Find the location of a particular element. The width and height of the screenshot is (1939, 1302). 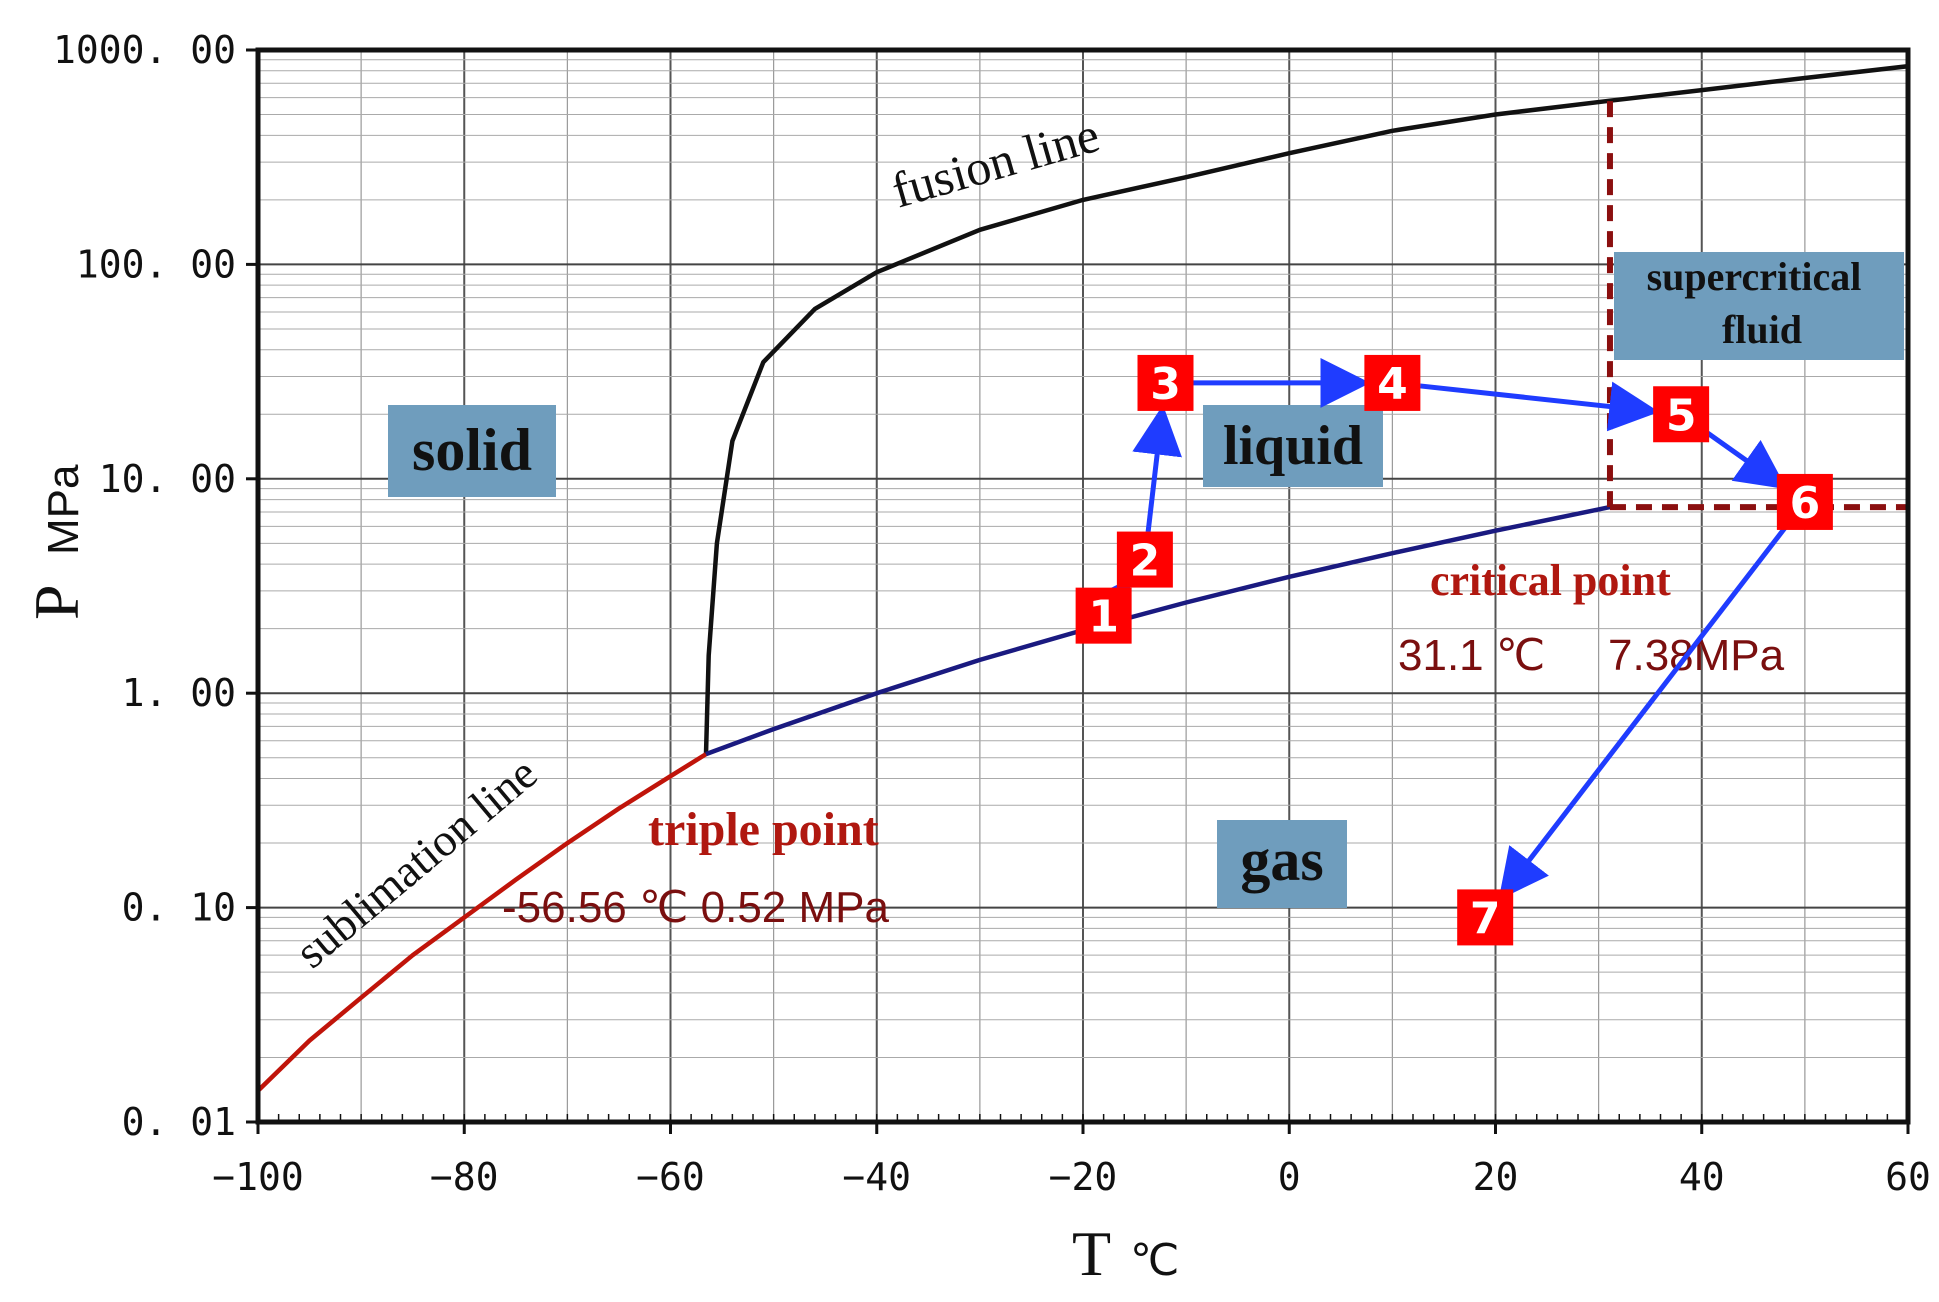

y-axis-title: P MPa is located at coordinates (56, 542).